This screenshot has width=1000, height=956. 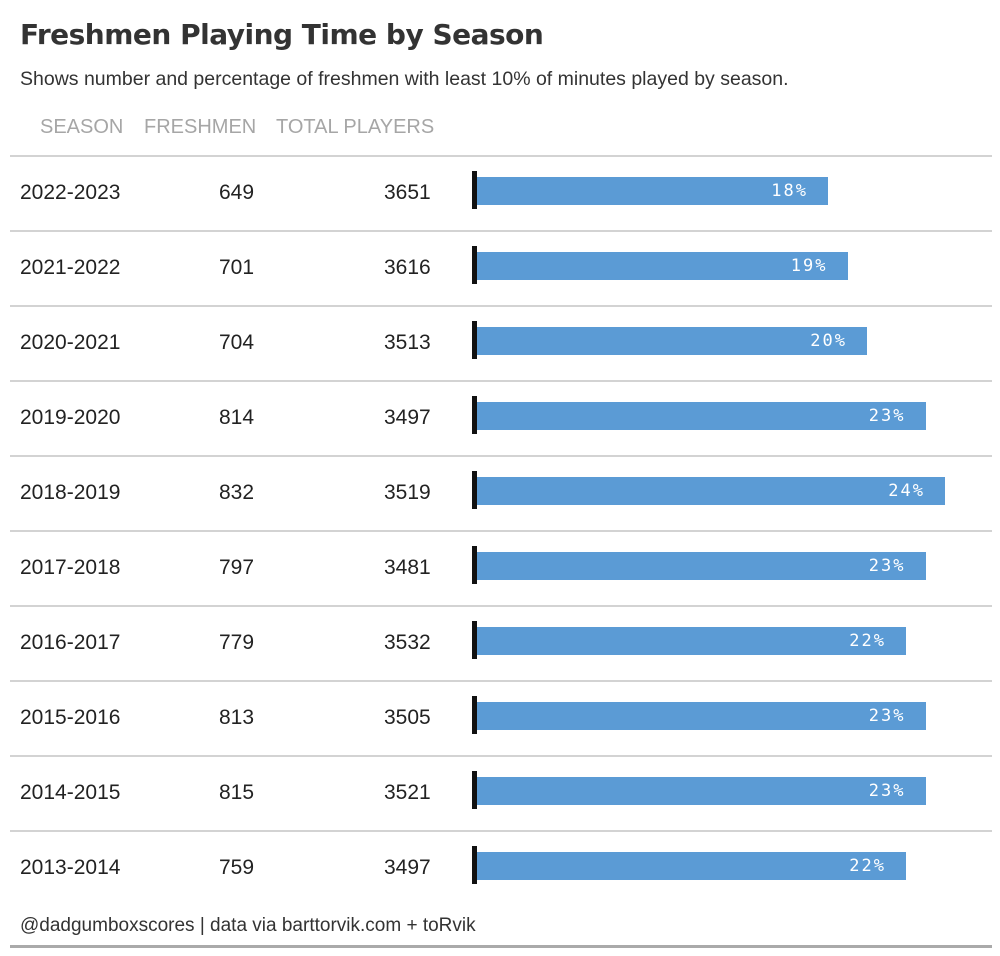 What do you see at coordinates (237, 492) in the screenshot?
I see `freshmen-cell: 832` at bounding box center [237, 492].